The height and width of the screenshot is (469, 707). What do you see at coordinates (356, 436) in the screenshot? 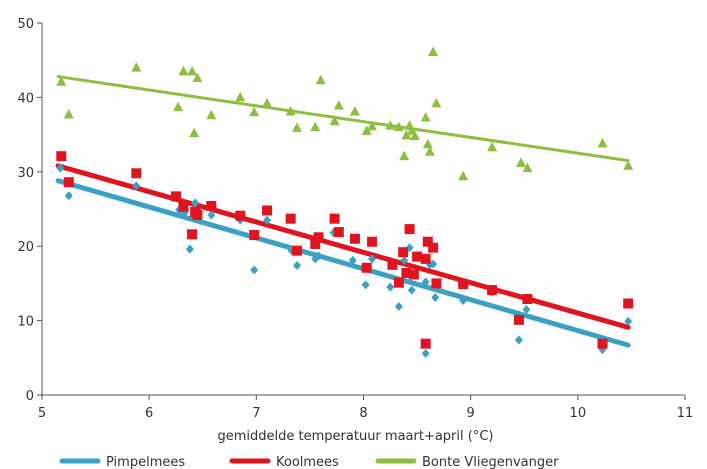
I see `x-axis-label: gemiddelde temperatuur maart+april (°C)` at bounding box center [356, 436].